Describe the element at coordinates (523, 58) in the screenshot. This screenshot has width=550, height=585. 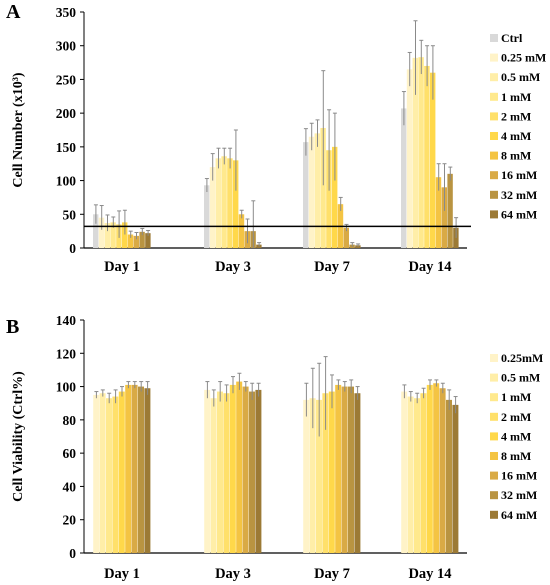
I see `legend-label: 0.25 mM` at that location.